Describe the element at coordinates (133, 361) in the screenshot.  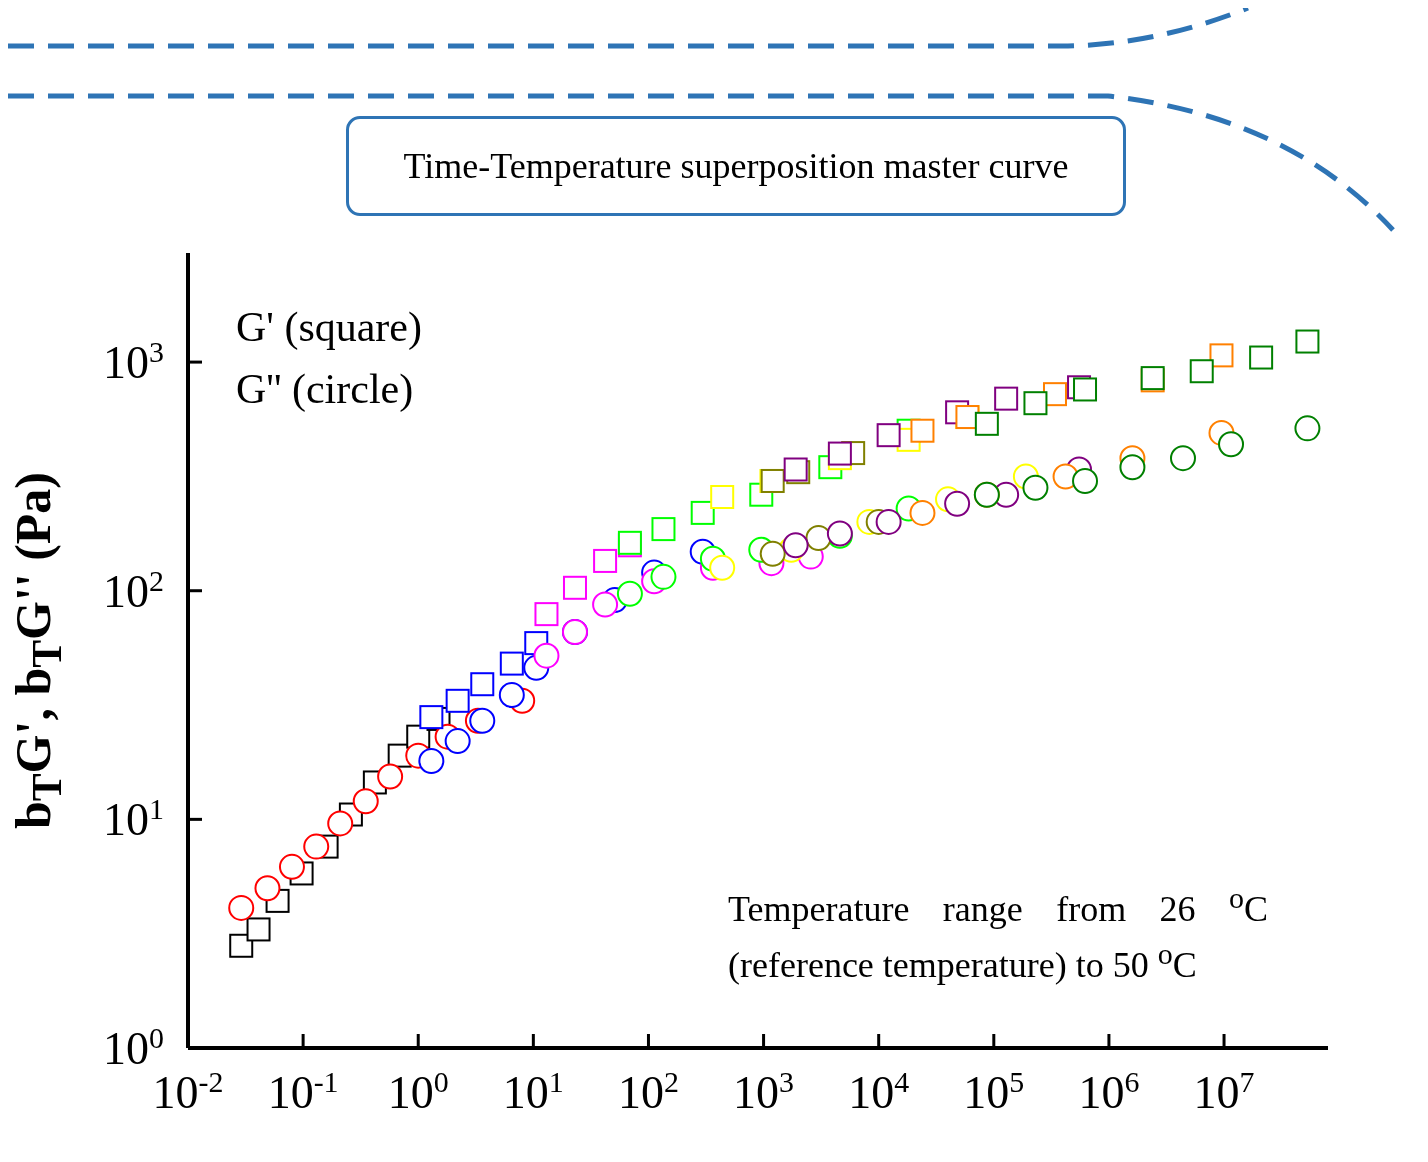
I see `y-tick-label: 10$^{3}$` at that location.